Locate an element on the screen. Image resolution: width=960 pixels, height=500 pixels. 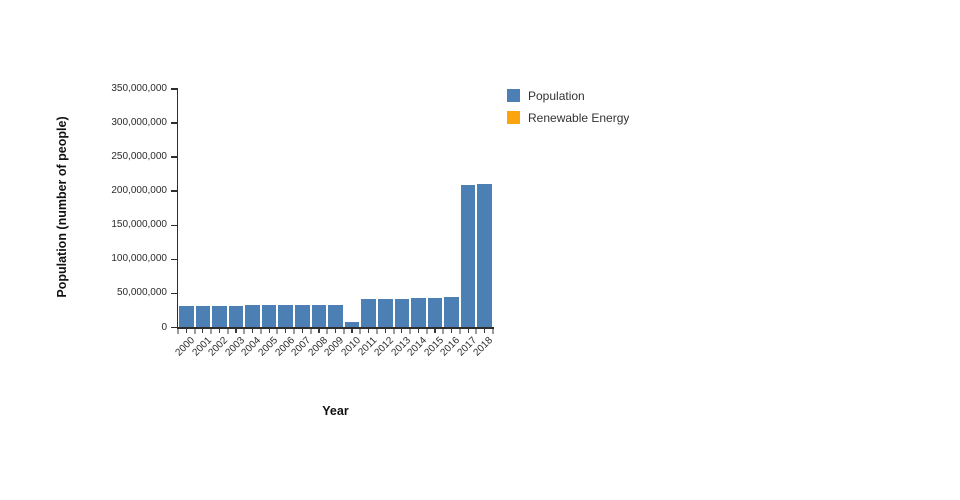
bar-2008 is located at coordinates (319, 316).